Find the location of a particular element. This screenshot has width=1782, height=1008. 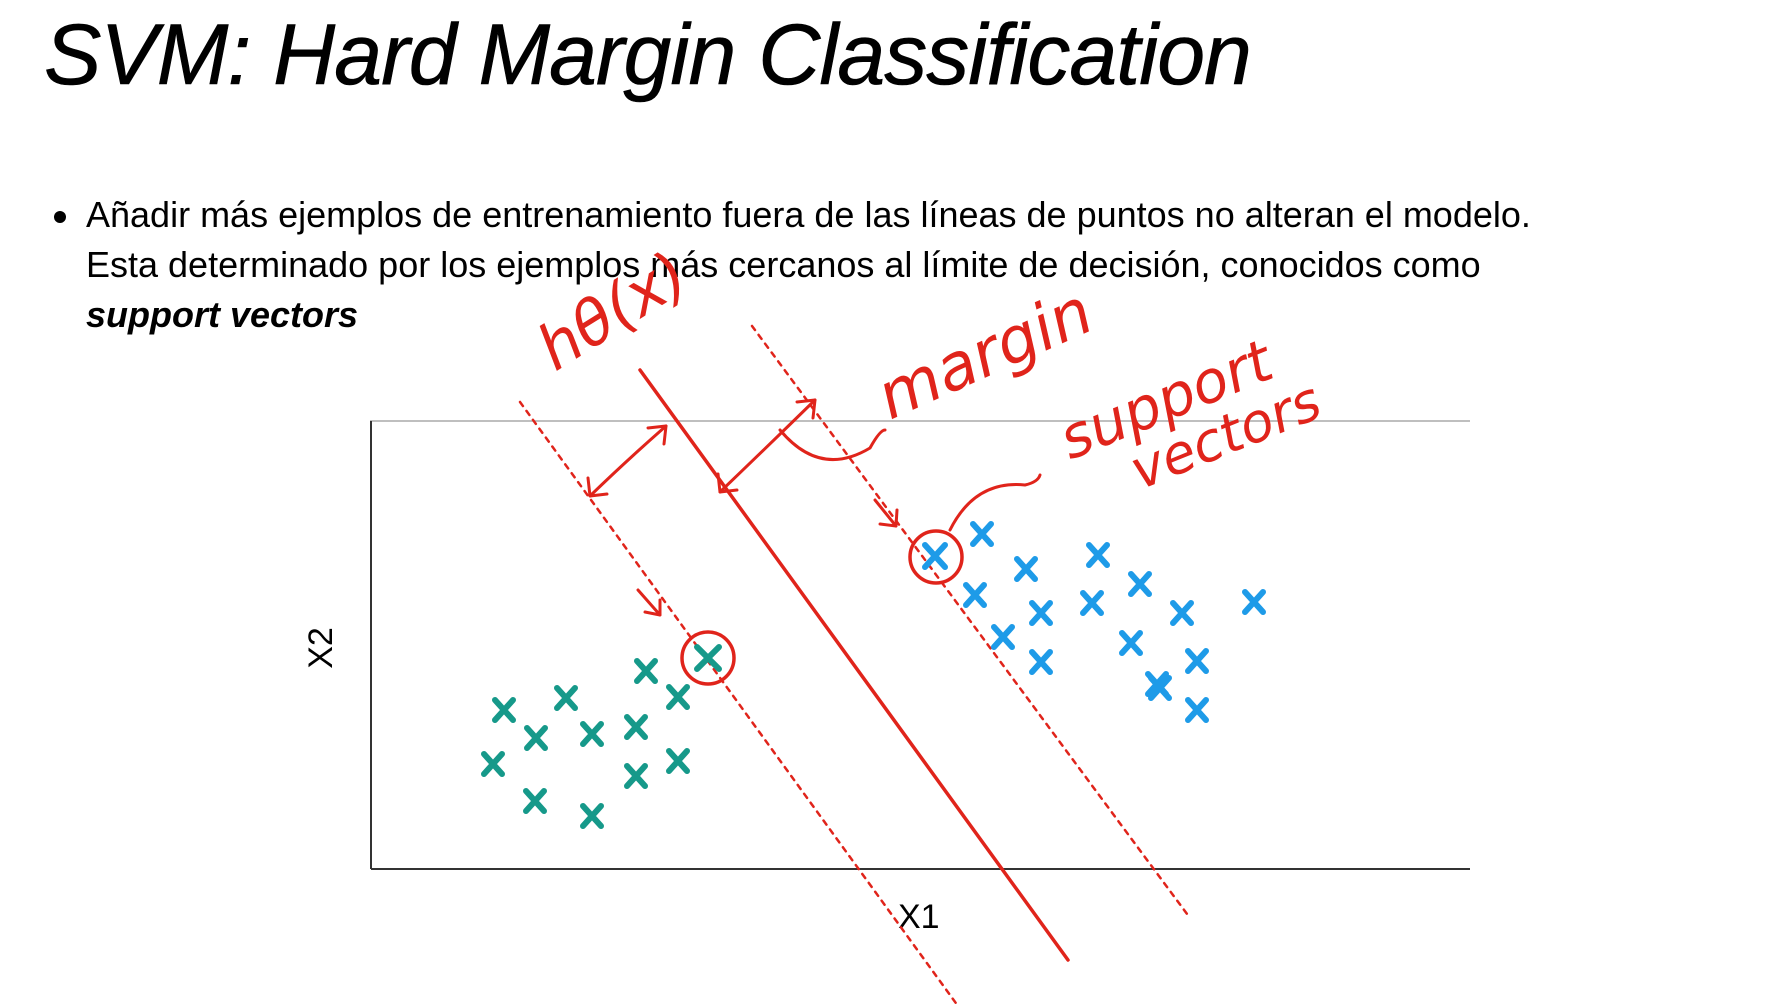

slide-title: SVM: Hard Margin Classification is located at coordinates (648, 55).